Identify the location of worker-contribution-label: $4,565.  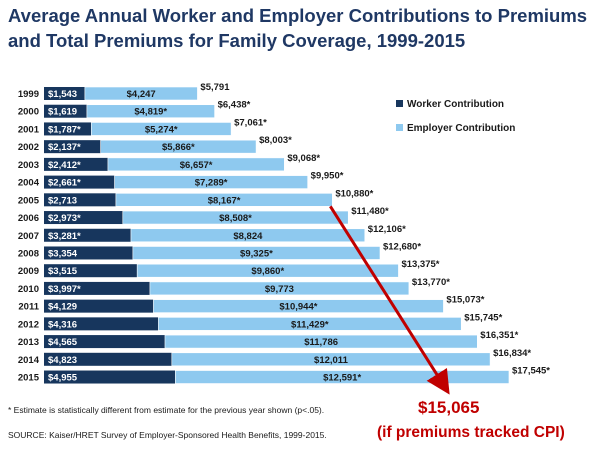
(63, 342).